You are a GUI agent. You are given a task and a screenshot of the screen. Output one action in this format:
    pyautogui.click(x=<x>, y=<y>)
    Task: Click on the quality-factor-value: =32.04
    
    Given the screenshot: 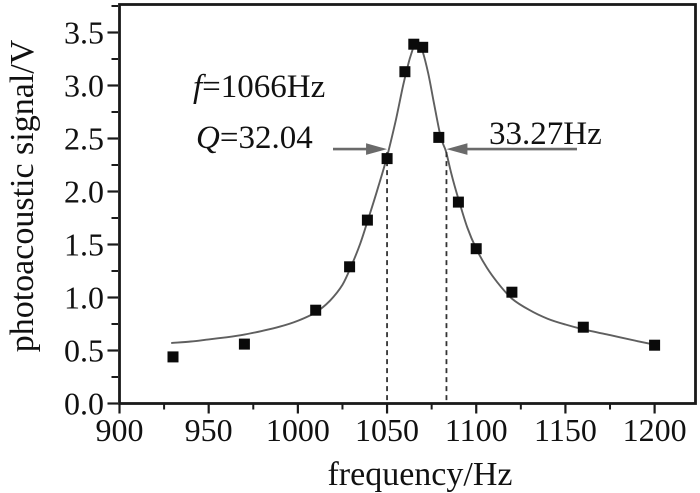 What is the action you would take?
    pyautogui.click(x=266, y=138)
    